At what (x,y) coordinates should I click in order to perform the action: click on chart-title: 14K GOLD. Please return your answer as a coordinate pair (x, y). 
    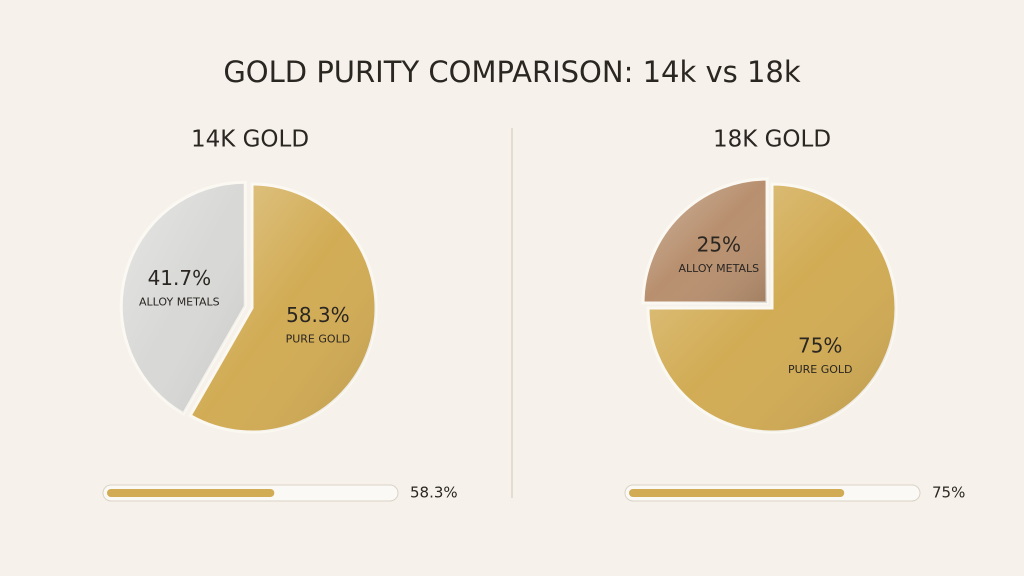
    Looking at the image, I should click on (250, 140).